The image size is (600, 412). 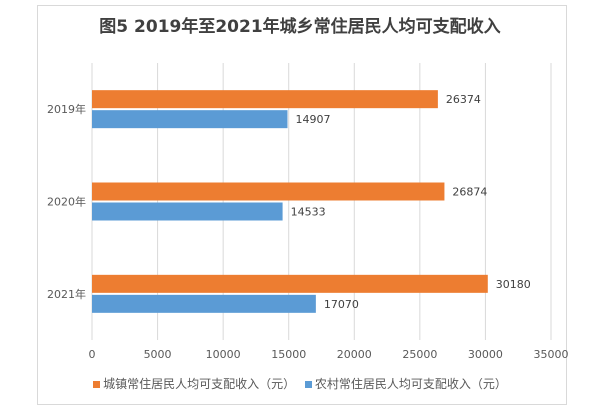 I want to click on y-category-label: 2021年, so click(x=66, y=294).